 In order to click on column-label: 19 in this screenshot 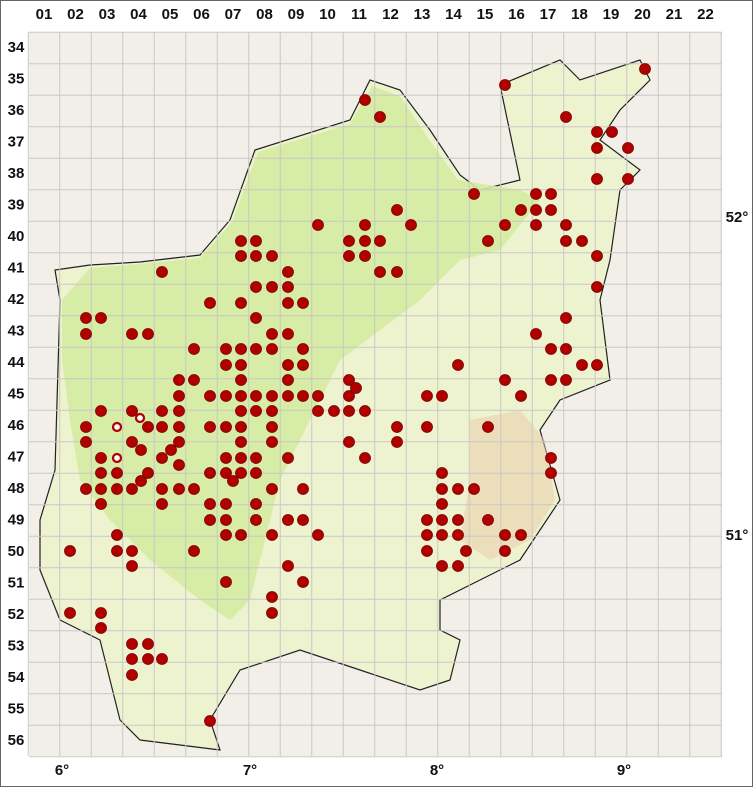, I will do `click(611, 14)`.